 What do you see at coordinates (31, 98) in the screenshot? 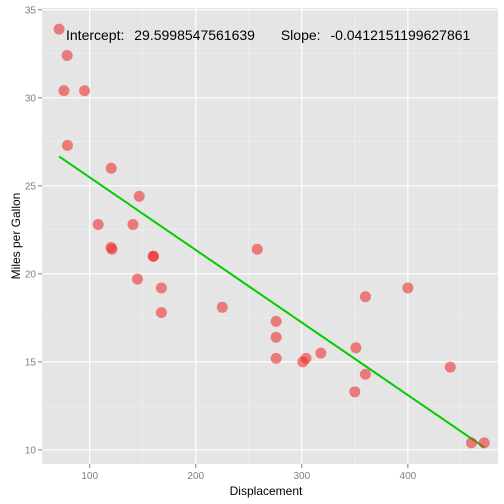
I see `y-tick-label: 30` at bounding box center [31, 98].